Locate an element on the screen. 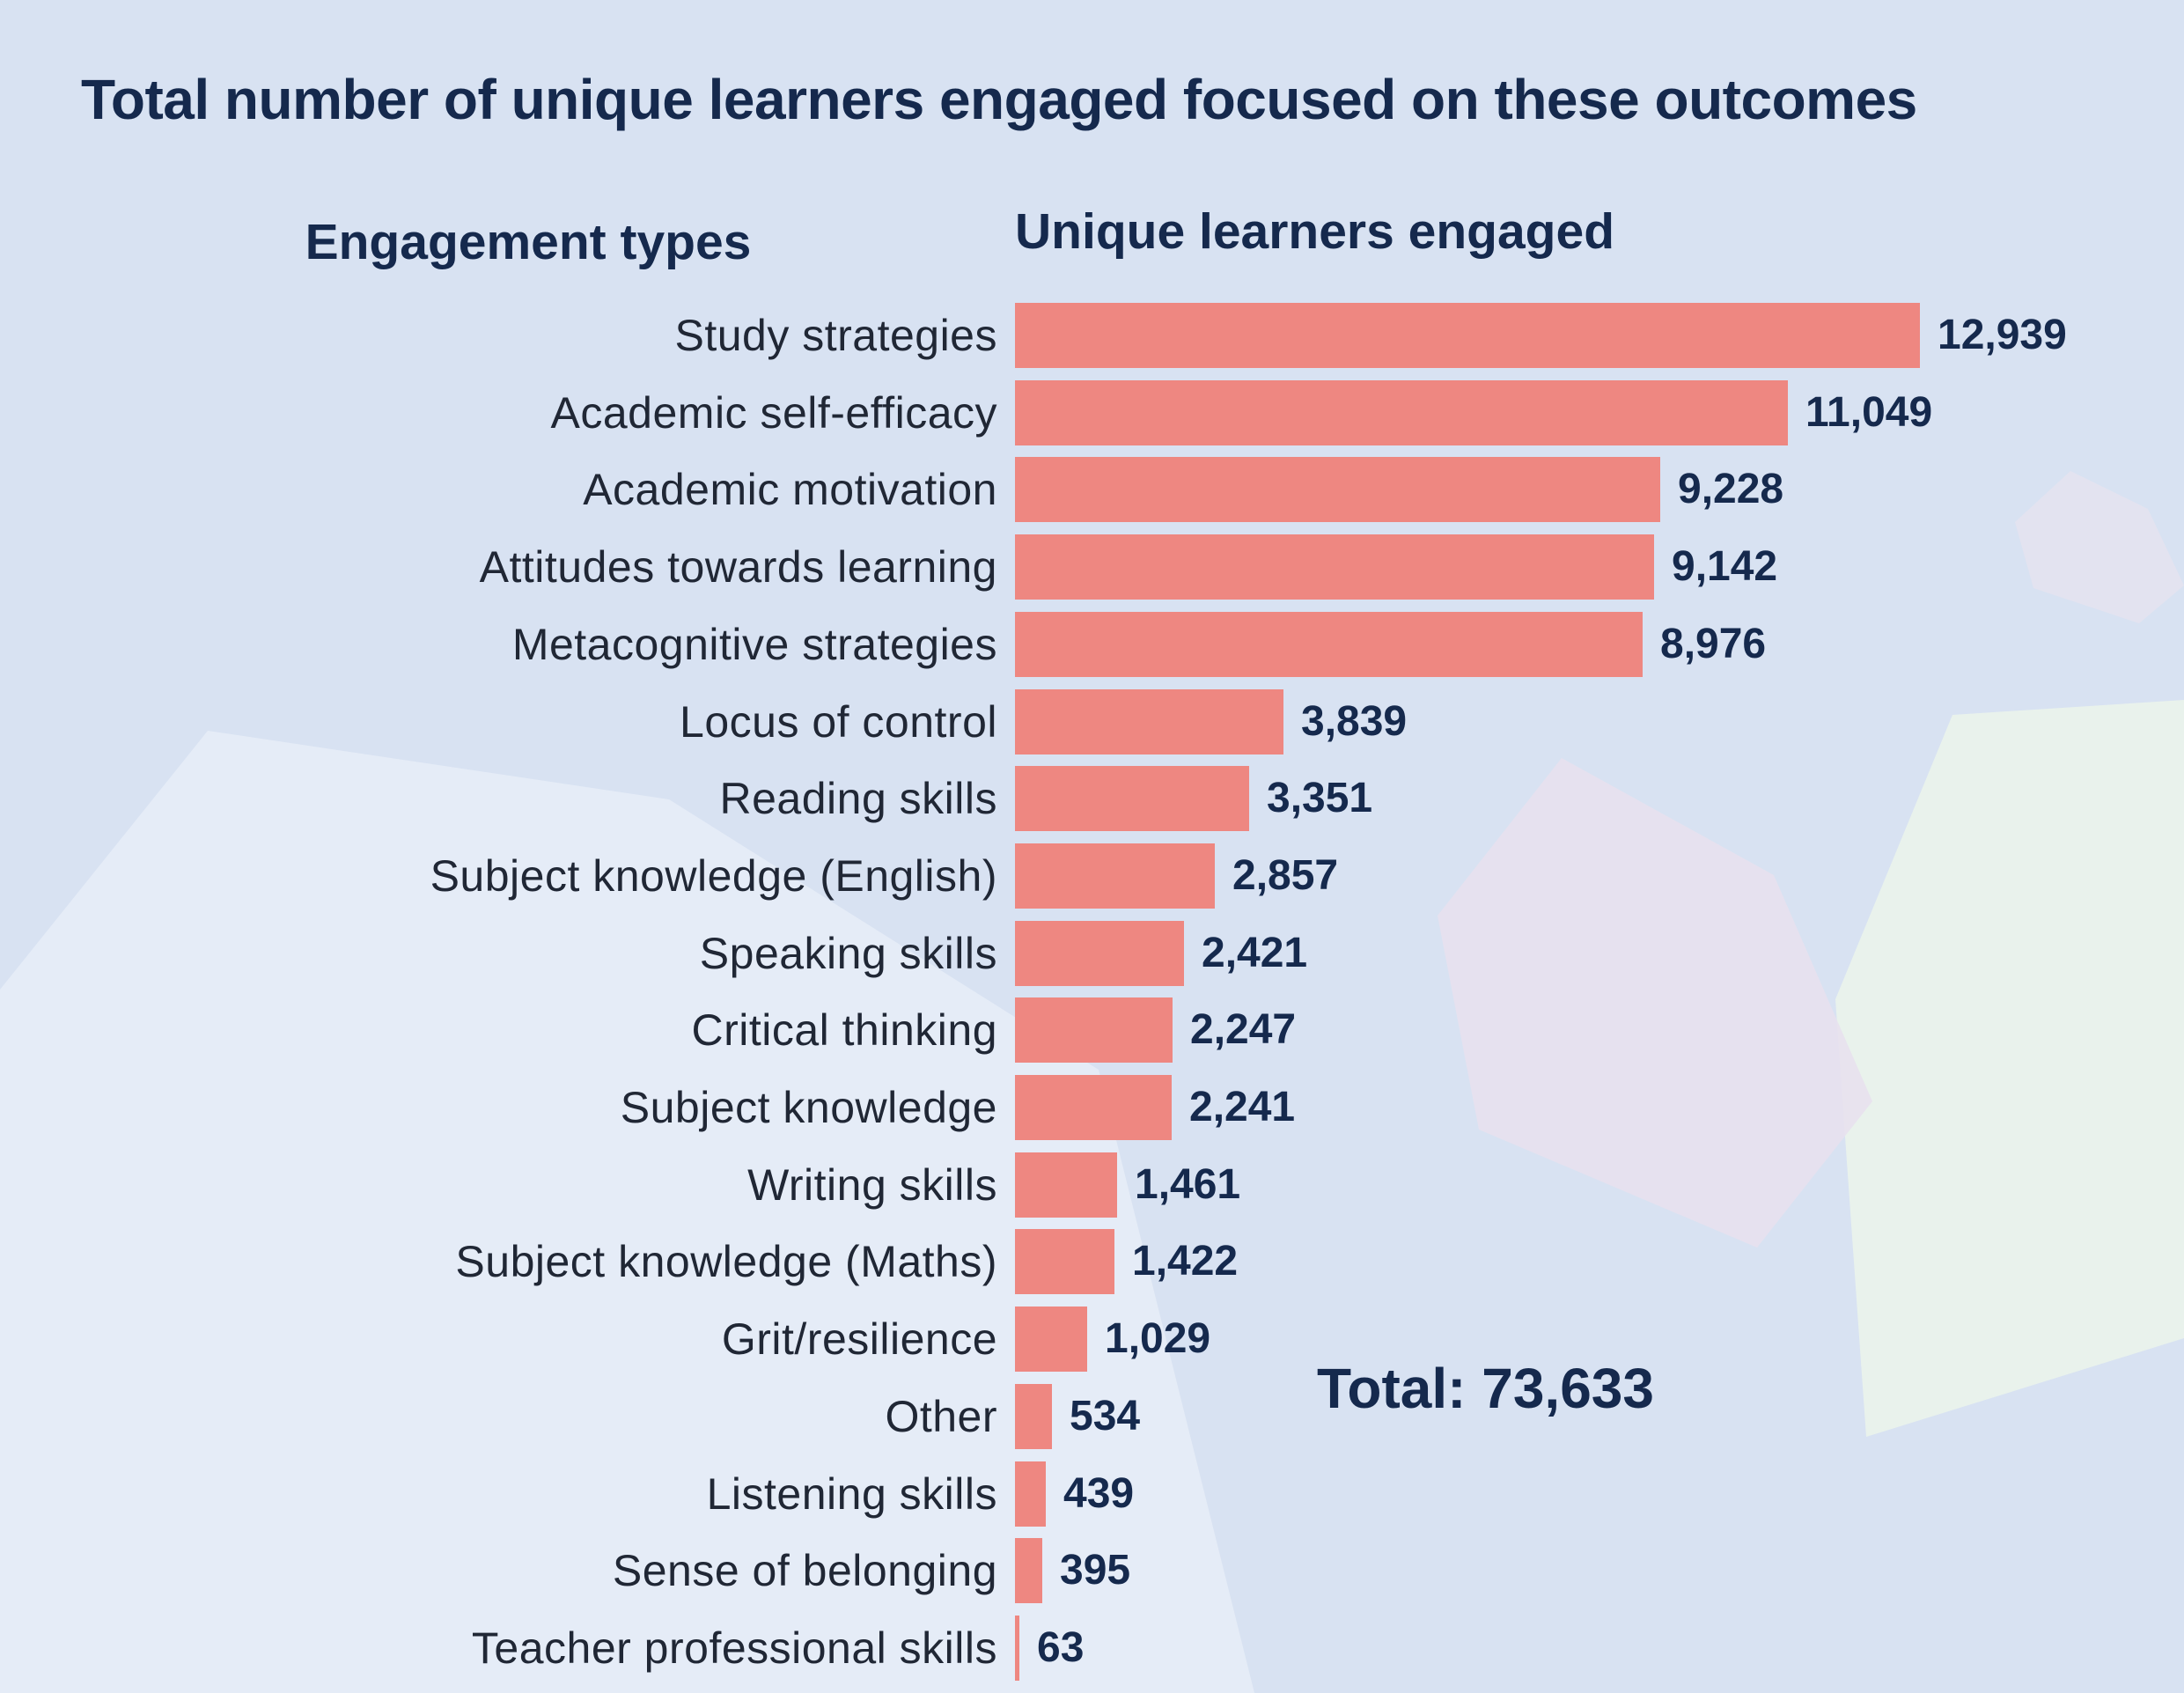 Image resolution: width=2184 pixels, height=1693 pixels. chart-row: Academic self-efficacy 11,049 is located at coordinates (1092, 412).